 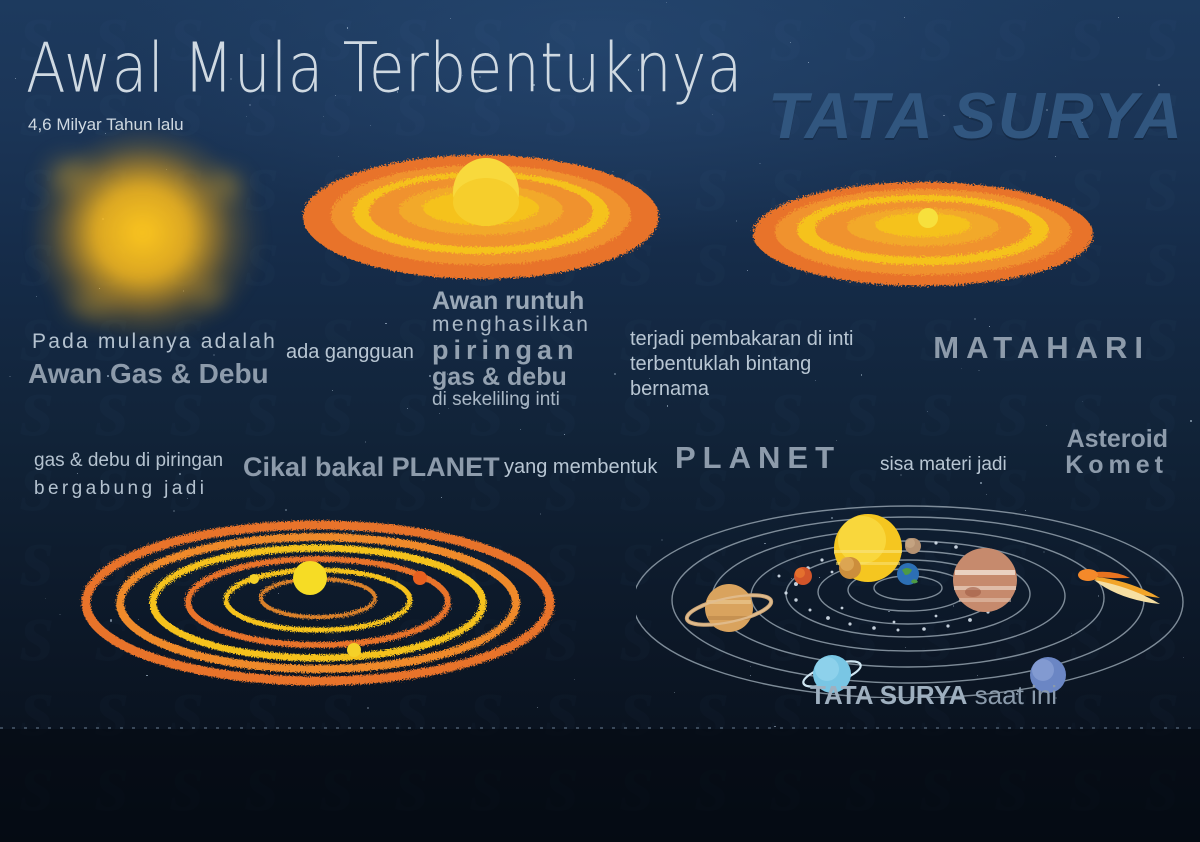 I want to click on caption-step3-line5: di sekeliling inti, so click(x=496, y=399).